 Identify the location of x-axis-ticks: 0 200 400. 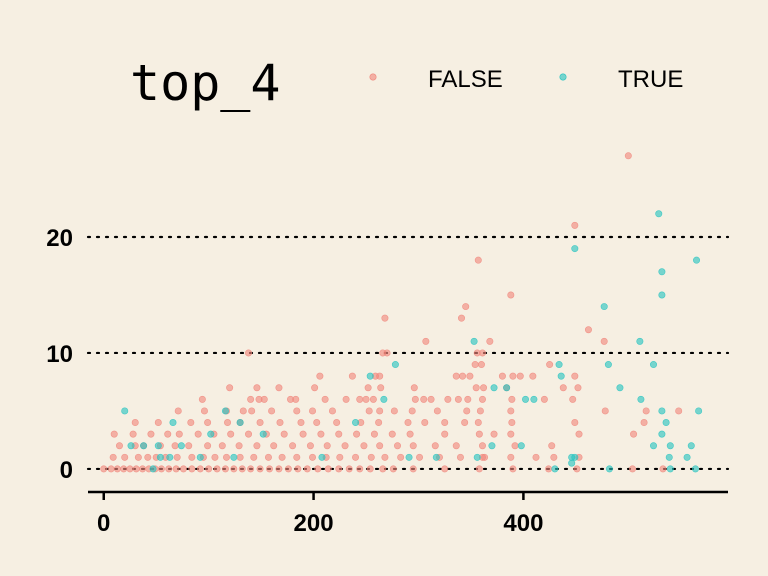
(320, 514).